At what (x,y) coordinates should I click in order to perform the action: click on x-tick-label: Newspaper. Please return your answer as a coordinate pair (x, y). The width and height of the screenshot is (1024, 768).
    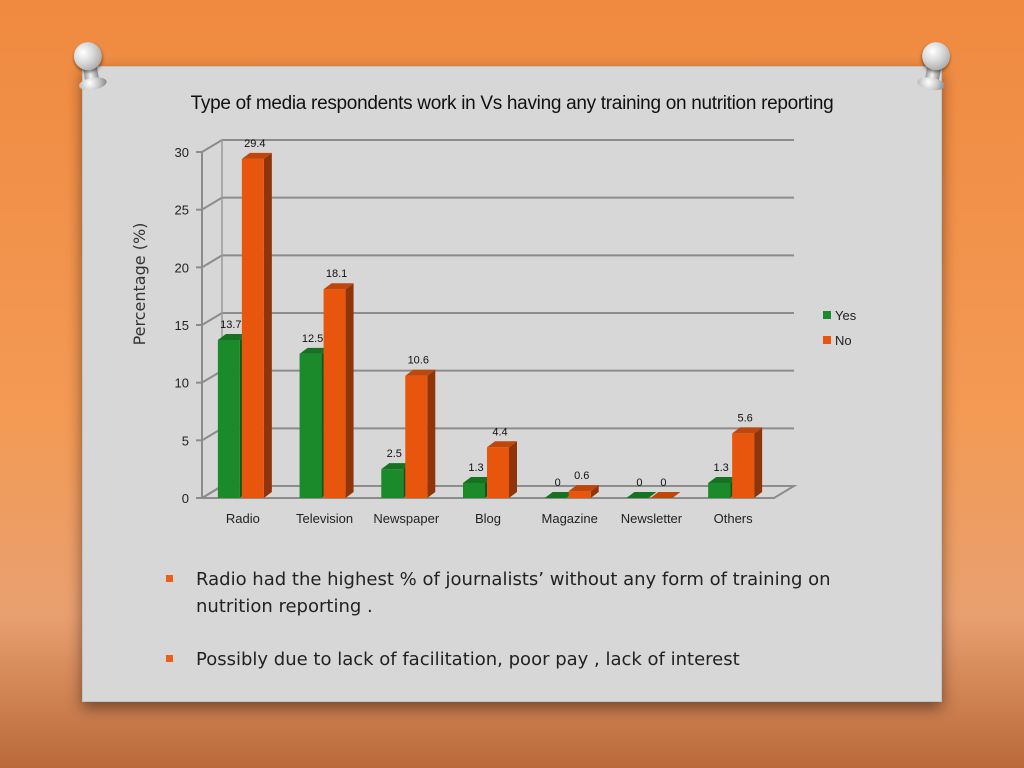
    Looking at the image, I should click on (406, 518).